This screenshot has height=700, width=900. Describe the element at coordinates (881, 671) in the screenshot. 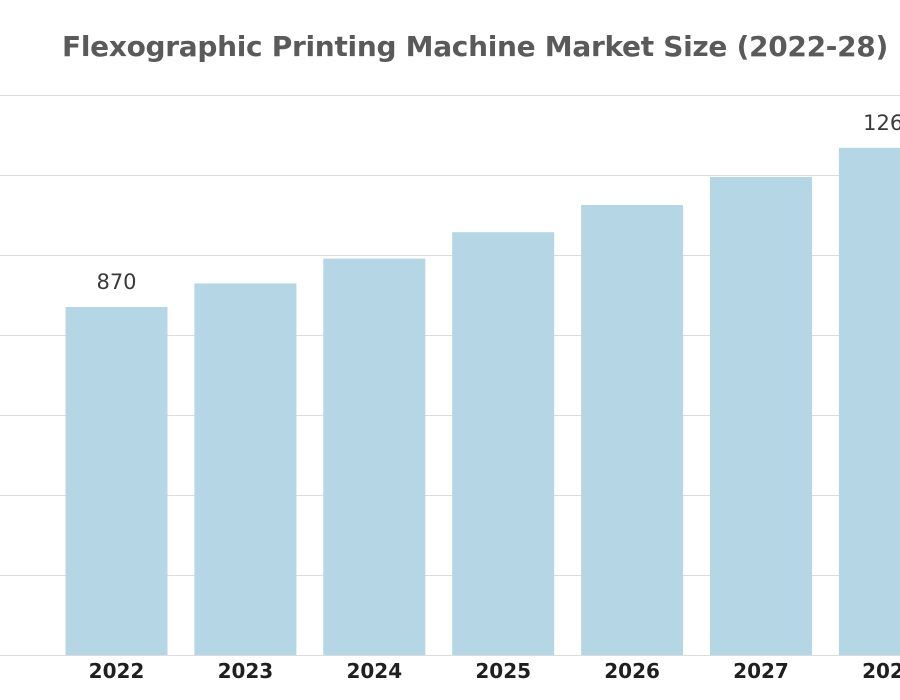

I see `x-tick-label: 2028` at that location.